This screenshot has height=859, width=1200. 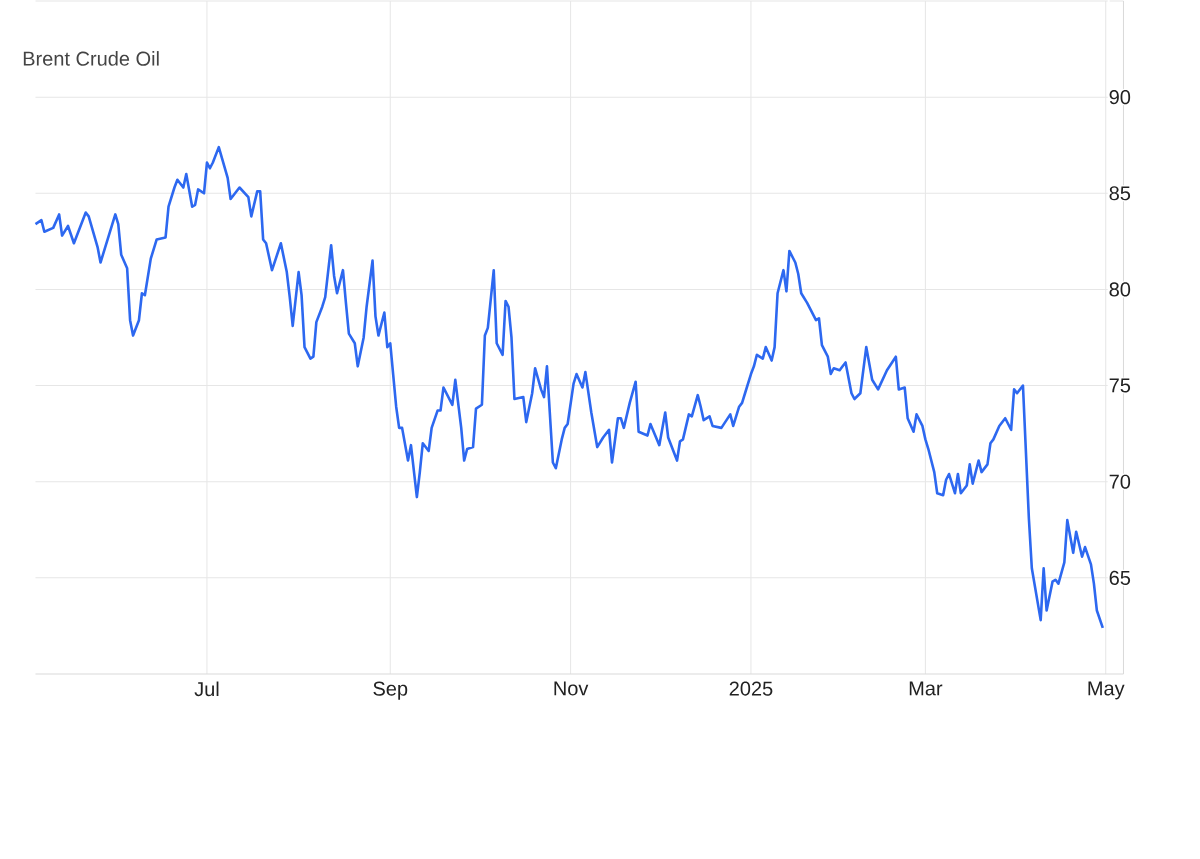 I want to click on x-tick-label: 2025, so click(x=751, y=688).